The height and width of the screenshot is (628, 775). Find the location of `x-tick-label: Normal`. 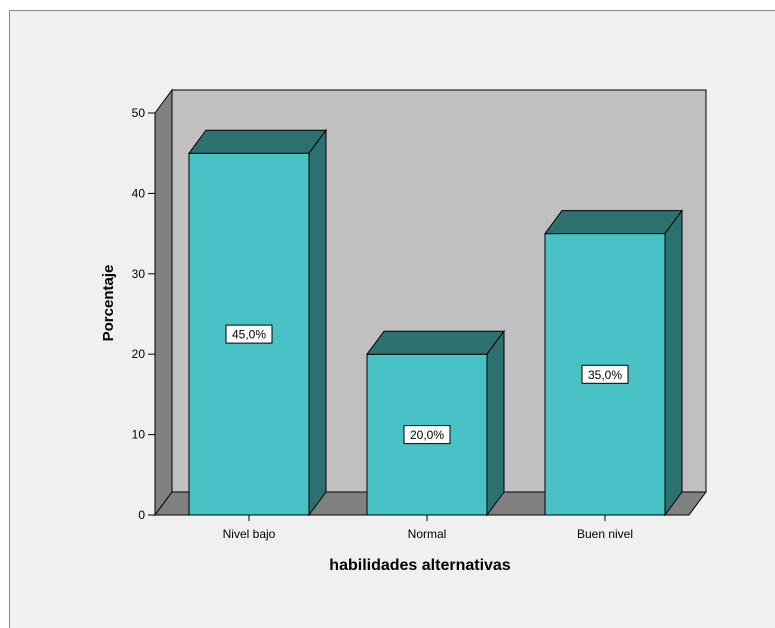

x-tick-label: Normal is located at coordinates (427, 534).